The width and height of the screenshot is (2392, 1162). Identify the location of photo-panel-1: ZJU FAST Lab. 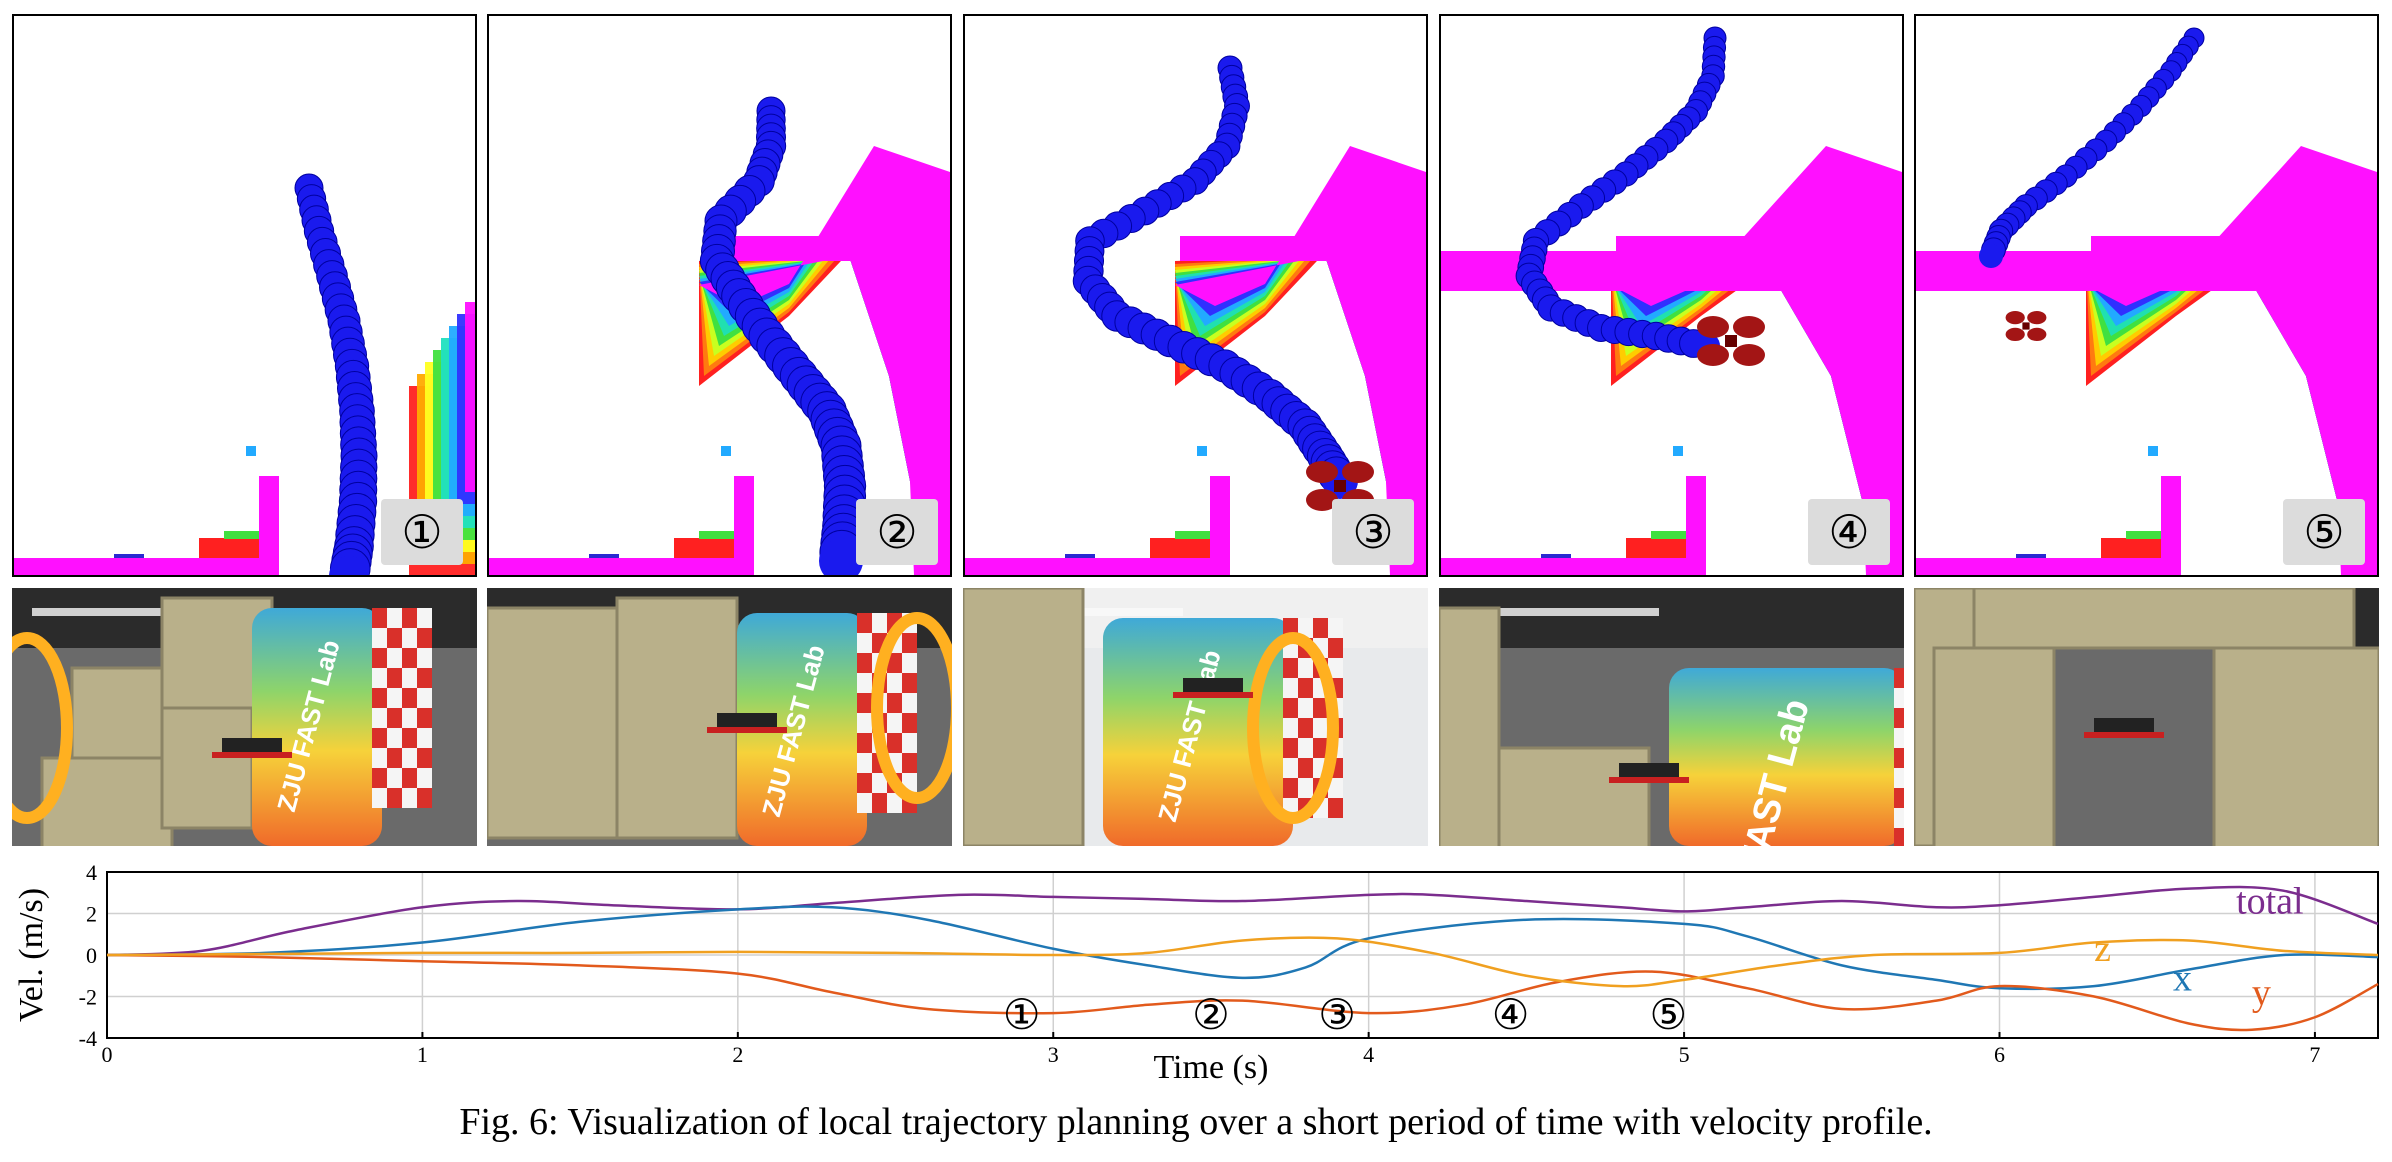
(244, 717).